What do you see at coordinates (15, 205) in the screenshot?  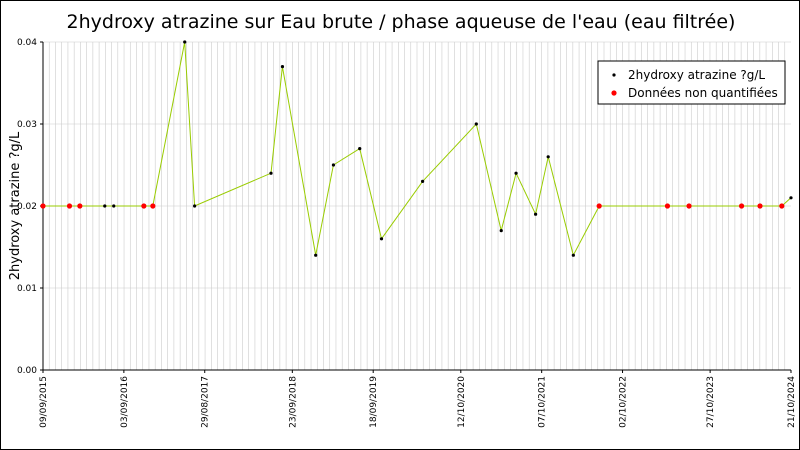 I see `y-axis-label: 2hydroxy atrazine ?g/L` at bounding box center [15, 205].